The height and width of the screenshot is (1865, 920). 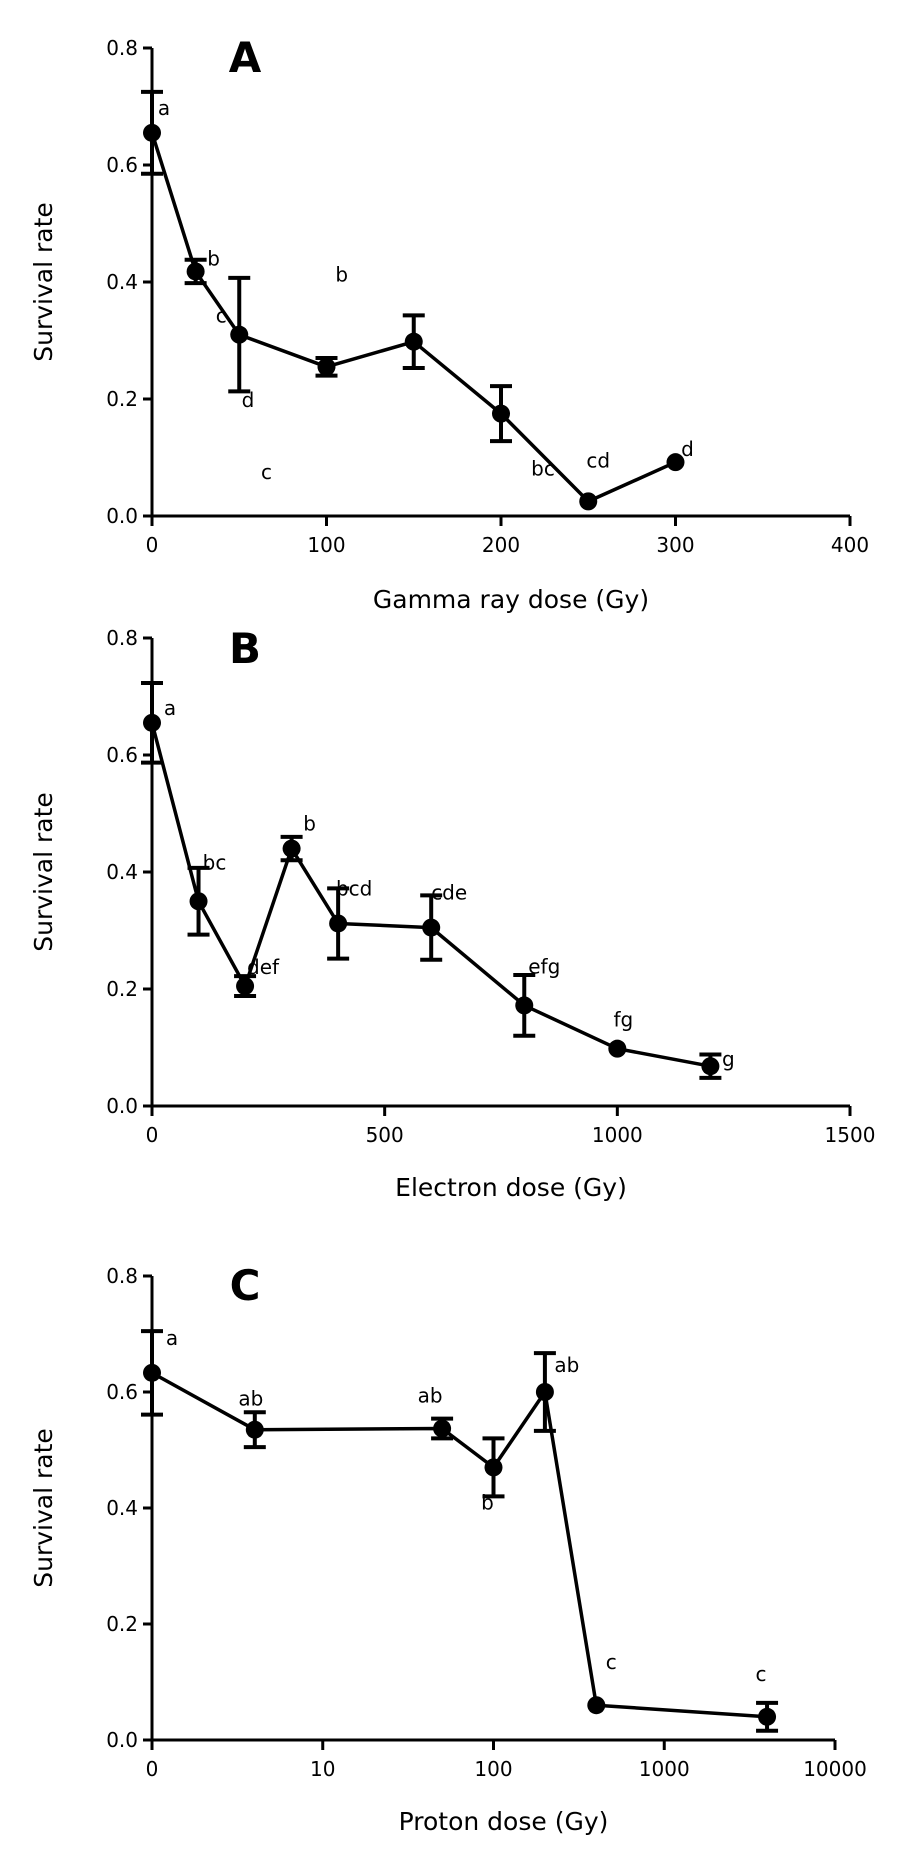 What do you see at coordinates (850, 545) in the screenshot?
I see `x-tick-label: 400` at bounding box center [850, 545].